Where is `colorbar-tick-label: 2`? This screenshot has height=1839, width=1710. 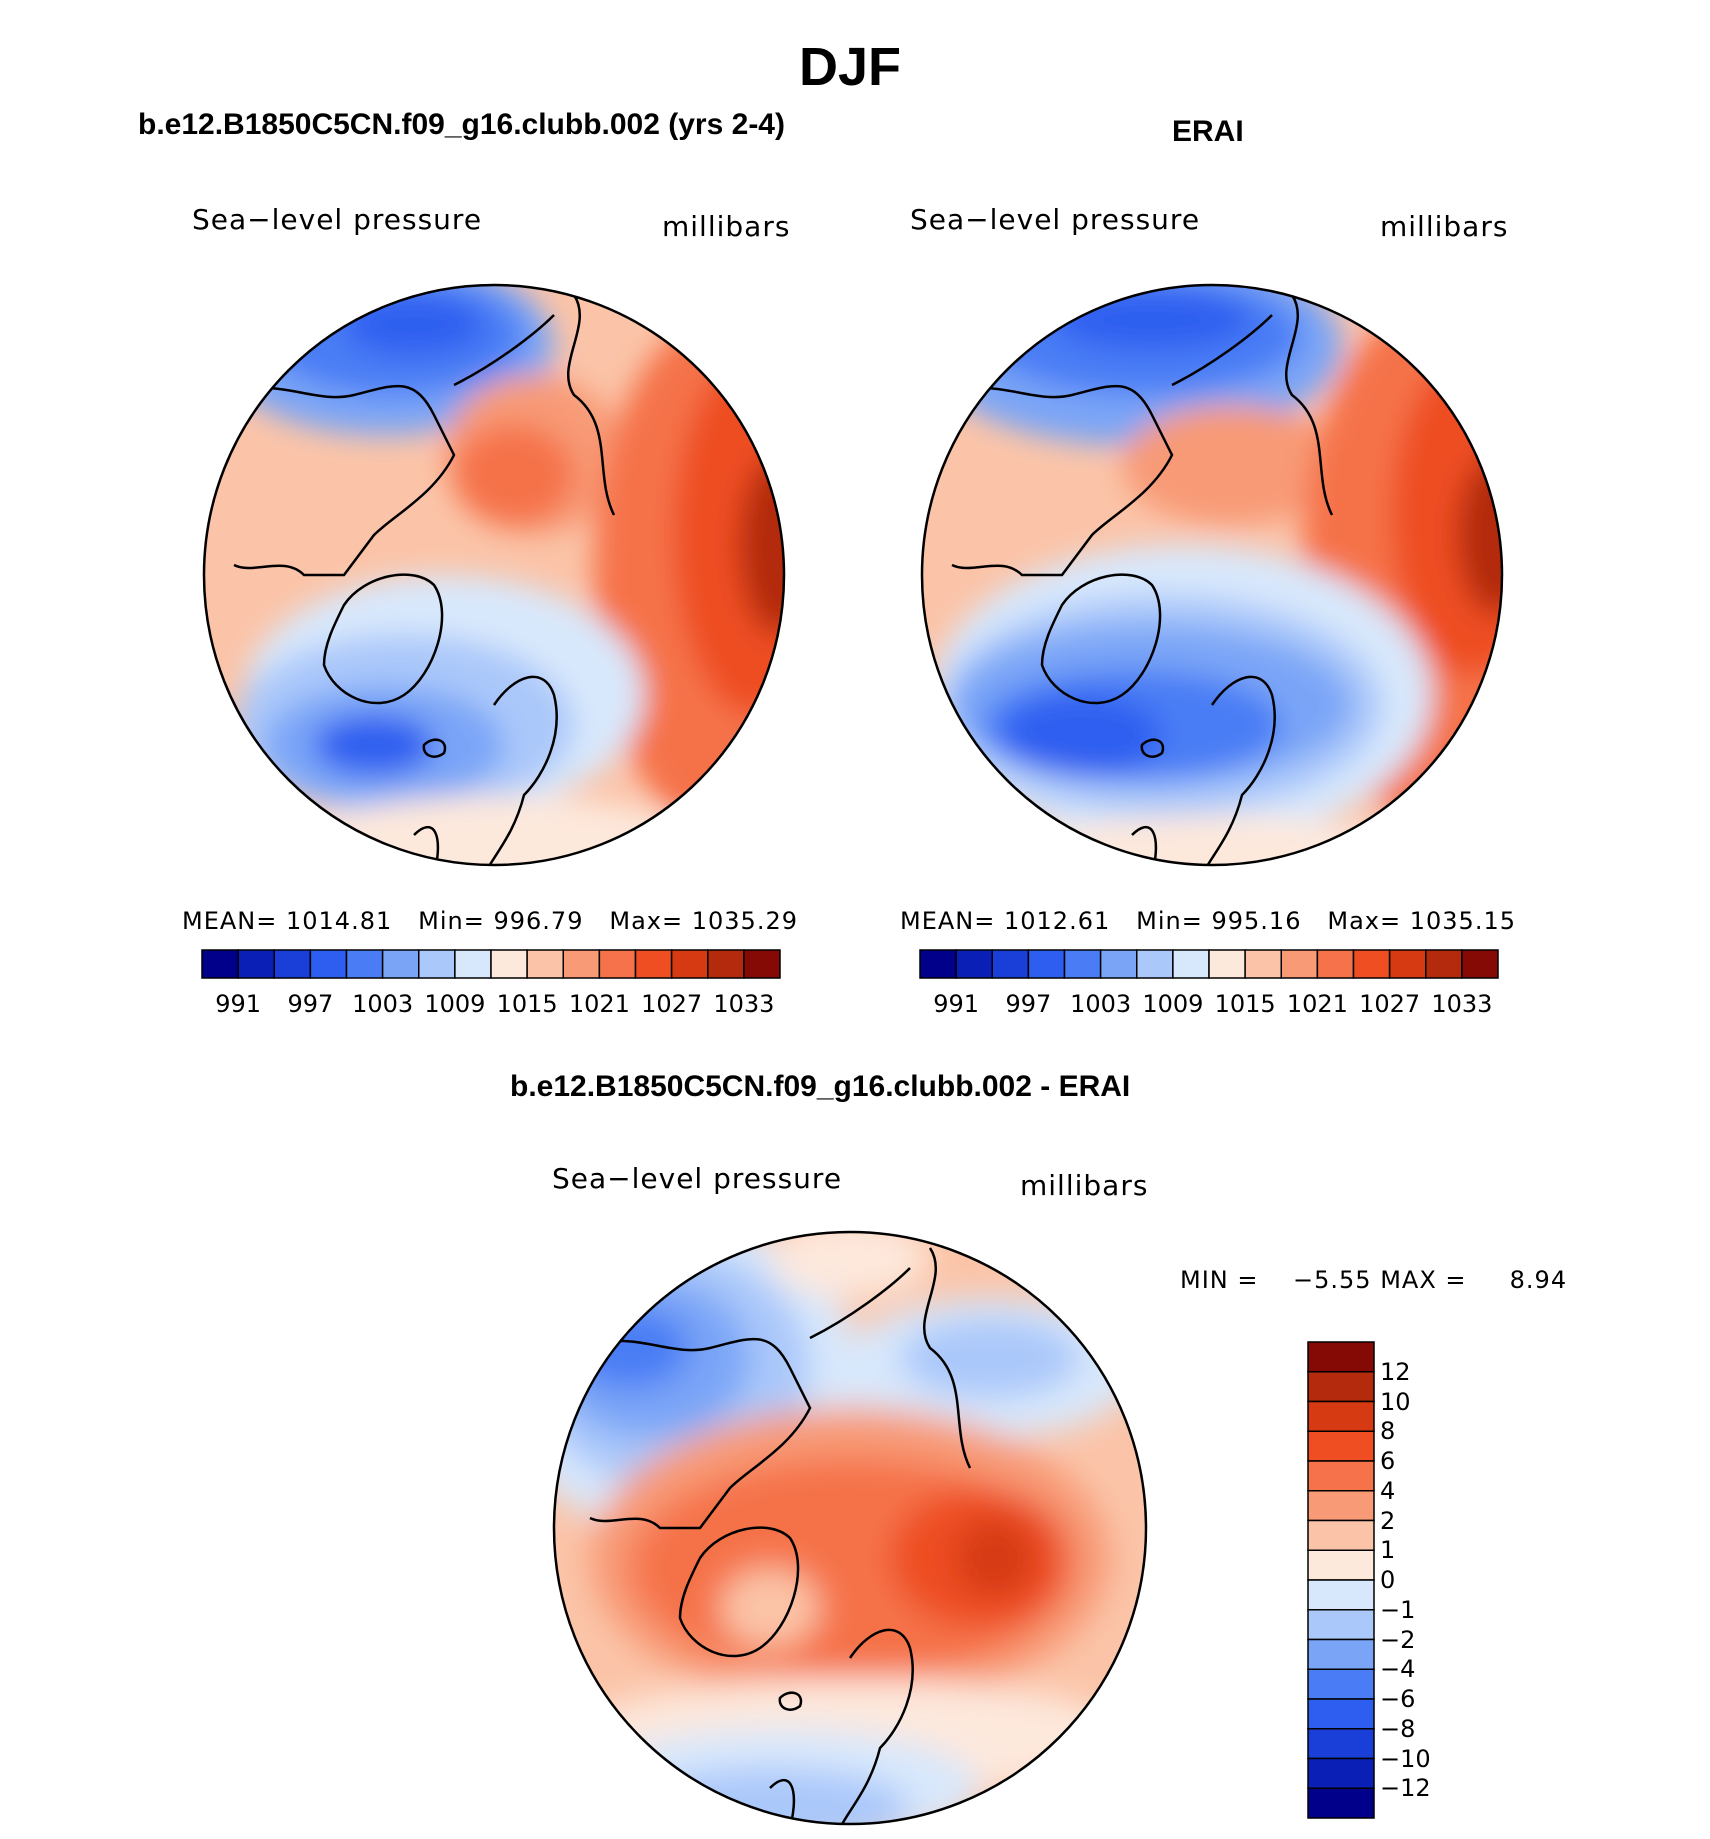
colorbar-tick-label: 2 is located at coordinates (1388, 1520).